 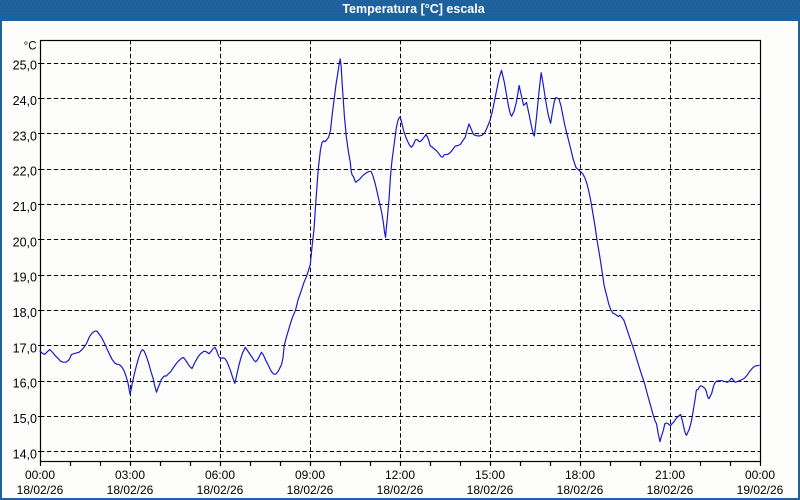 I want to click on svg-text: 16,0, so click(x=25, y=384).